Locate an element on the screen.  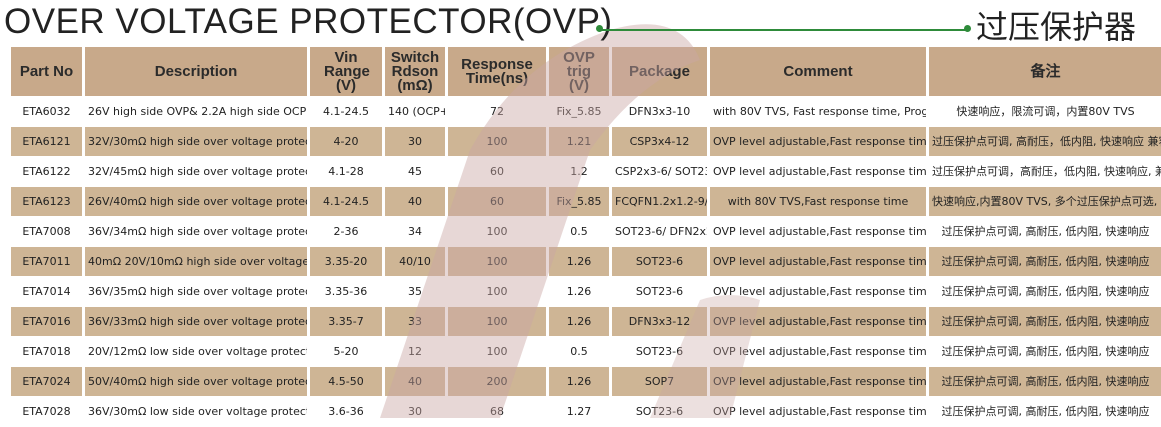
page-title: OVER VOLTAGE PROTECTOR(OVP) is located at coordinates (308, 21).